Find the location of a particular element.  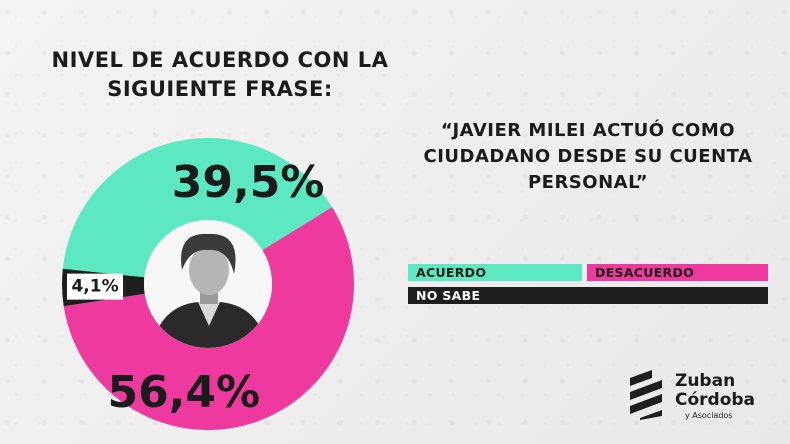

value-label-desacuerdo: 56,4% is located at coordinates (183, 392).